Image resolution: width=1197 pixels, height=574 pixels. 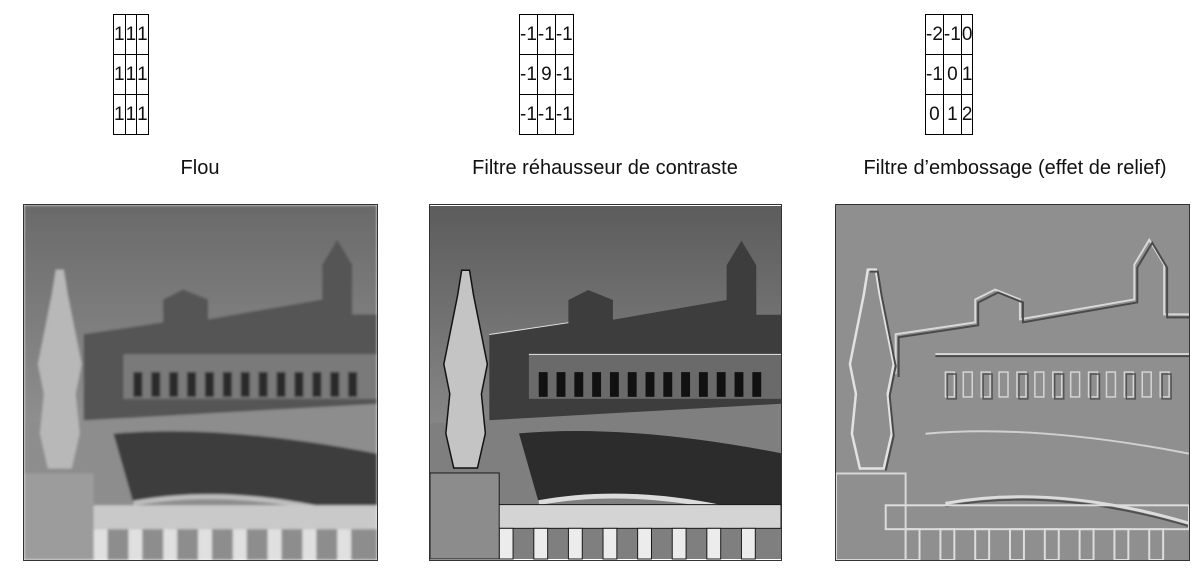 I want to click on blur-kernel: 1 1 1 1 1 1 1 1 1, so click(x=131, y=74).